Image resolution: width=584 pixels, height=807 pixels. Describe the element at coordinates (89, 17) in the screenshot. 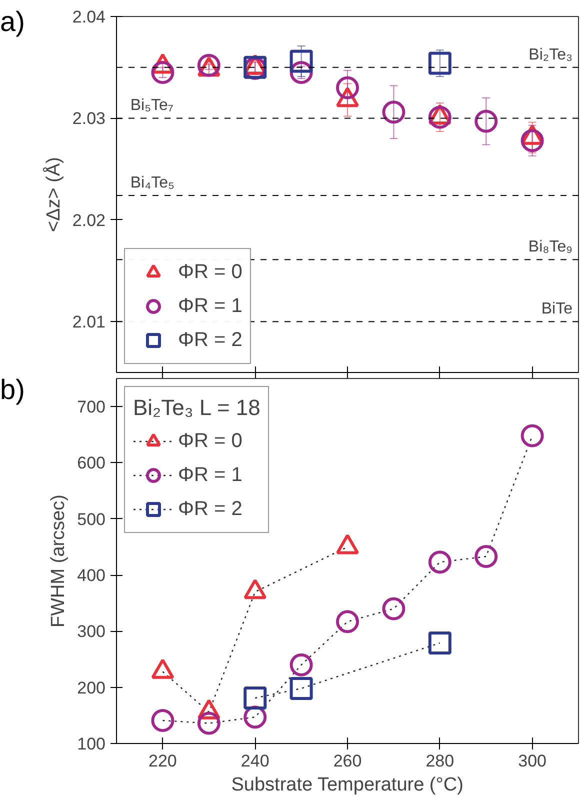

I see `y-tick-label: 2.04` at that location.